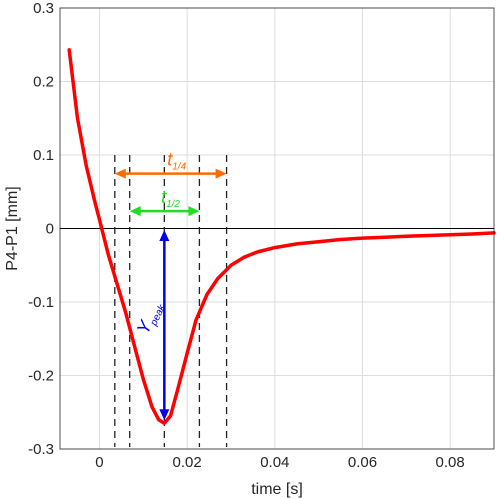  Describe the element at coordinates (99, 462) in the screenshot. I see `x-tick-label: 0` at that location.